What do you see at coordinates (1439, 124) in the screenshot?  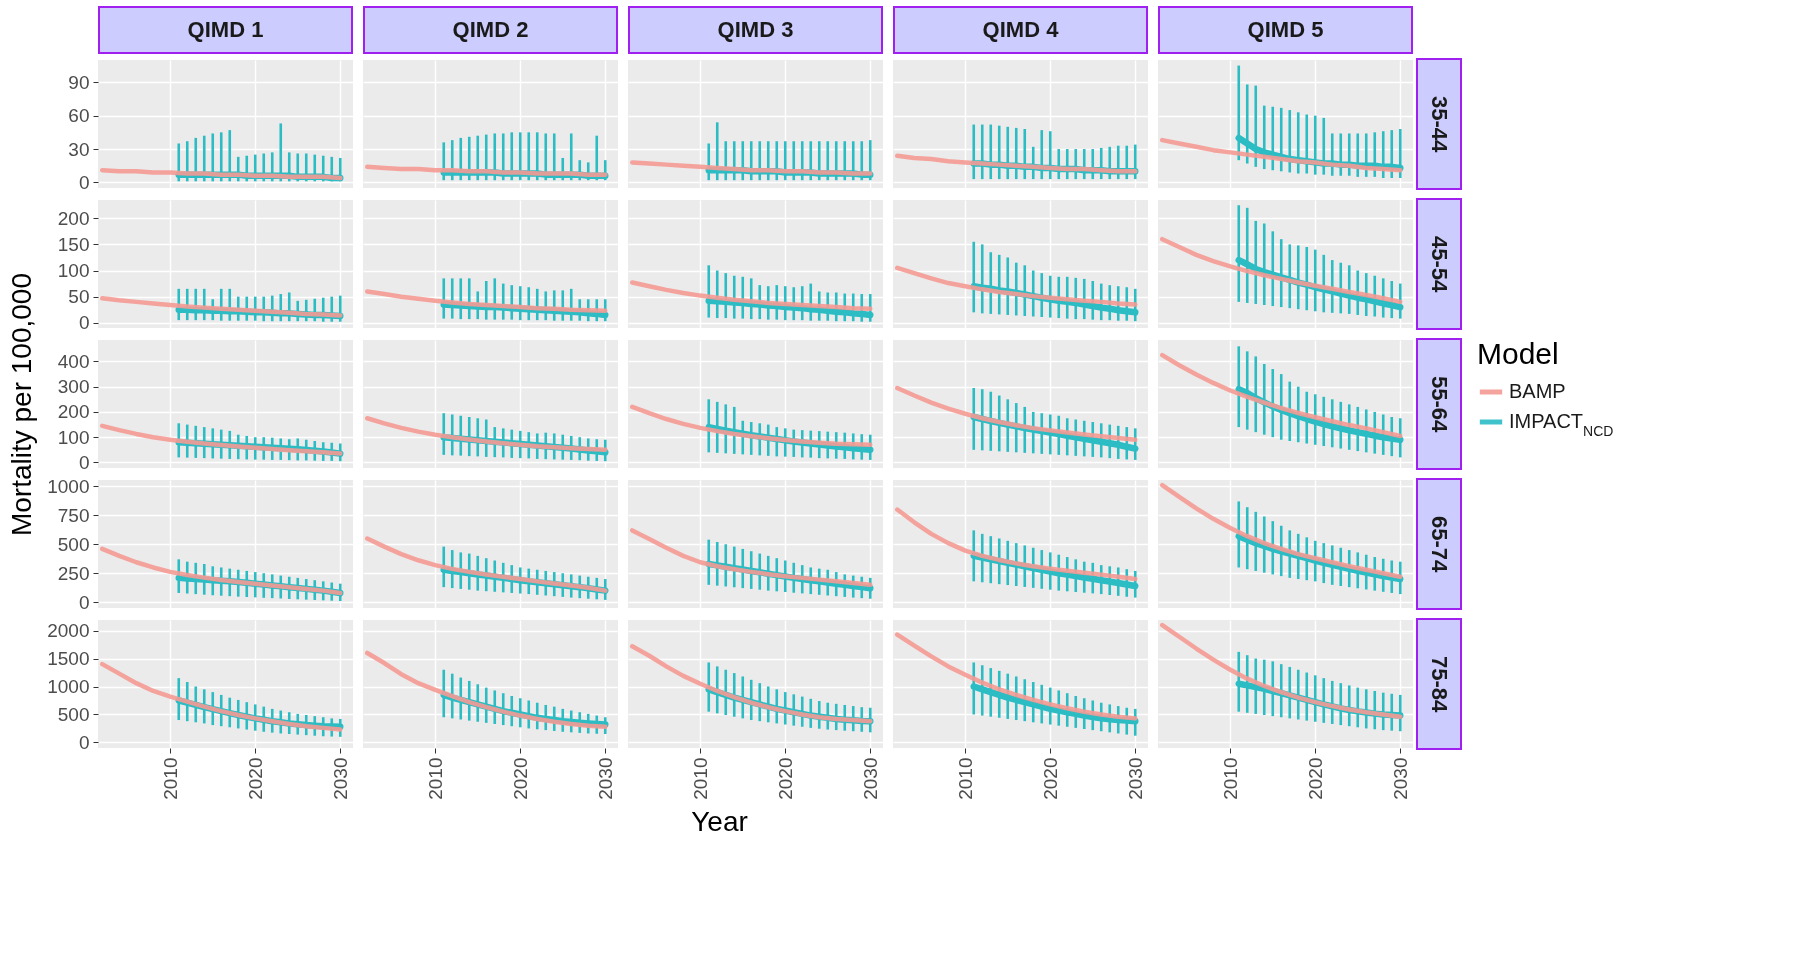 I see `y2-axis-title: 35-44` at bounding box center [1439, 124].